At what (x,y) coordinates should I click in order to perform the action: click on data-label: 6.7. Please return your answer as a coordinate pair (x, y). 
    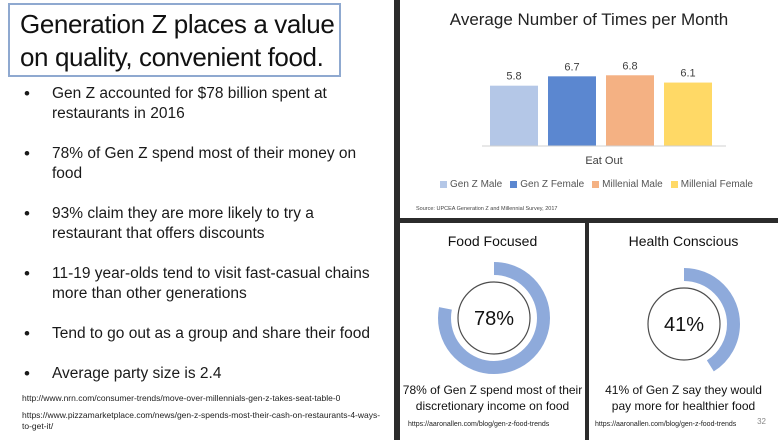
    Looking at the image, I should click on (571, 67).